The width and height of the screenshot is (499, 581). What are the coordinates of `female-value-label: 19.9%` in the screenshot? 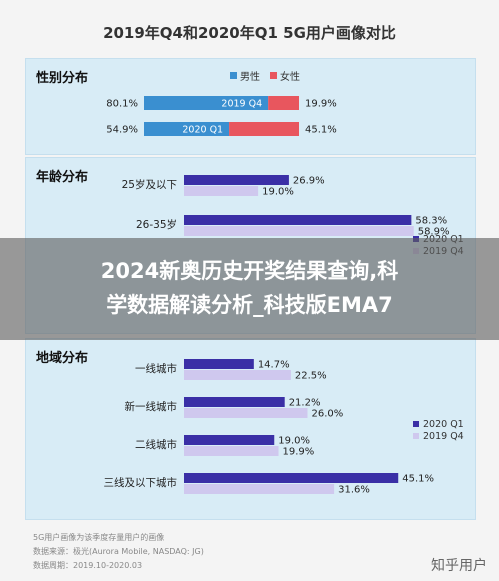 It's located at (321, 104).